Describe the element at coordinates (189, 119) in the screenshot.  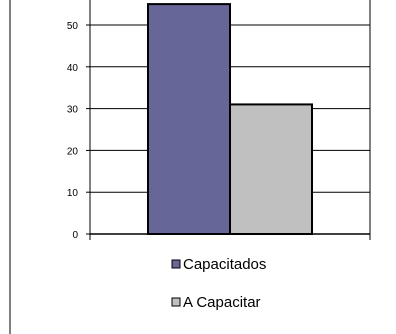
I see `bar-capacitados` at that location.